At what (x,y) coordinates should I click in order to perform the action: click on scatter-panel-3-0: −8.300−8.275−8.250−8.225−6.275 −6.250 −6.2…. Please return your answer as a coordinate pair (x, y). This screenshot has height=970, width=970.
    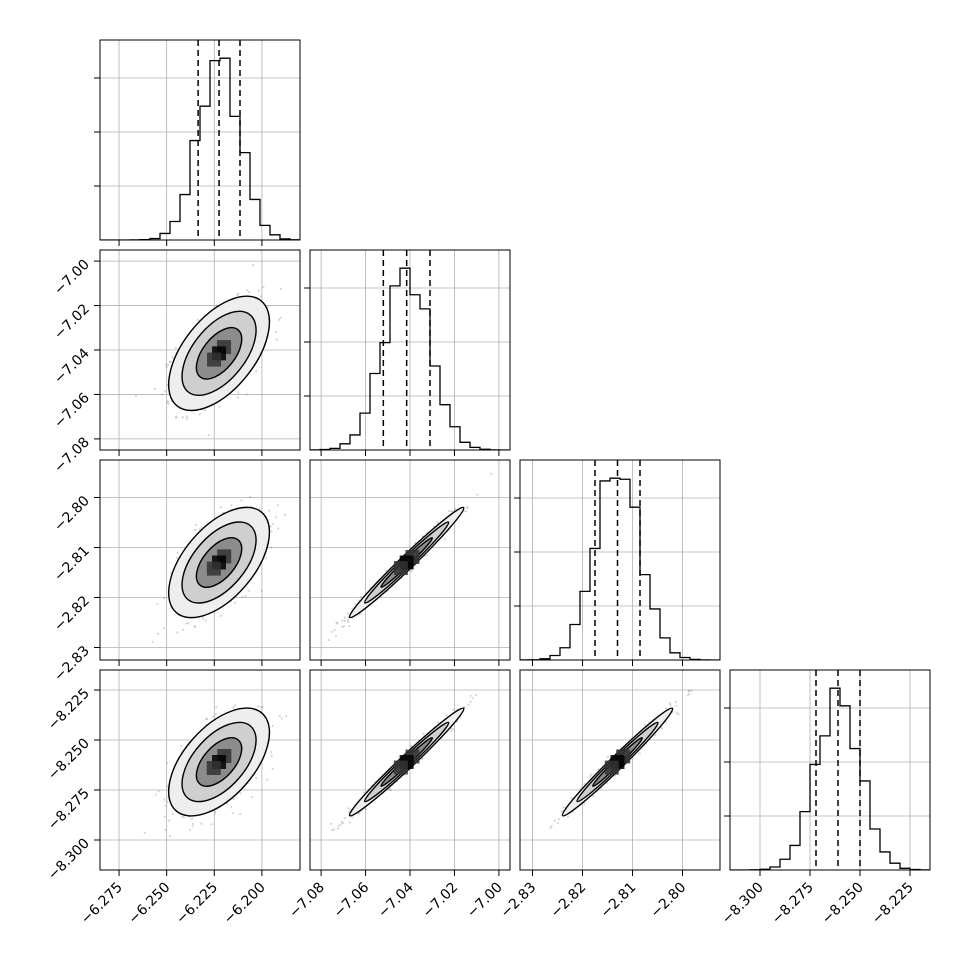
    Looking at the image, I should click on (173, 798).